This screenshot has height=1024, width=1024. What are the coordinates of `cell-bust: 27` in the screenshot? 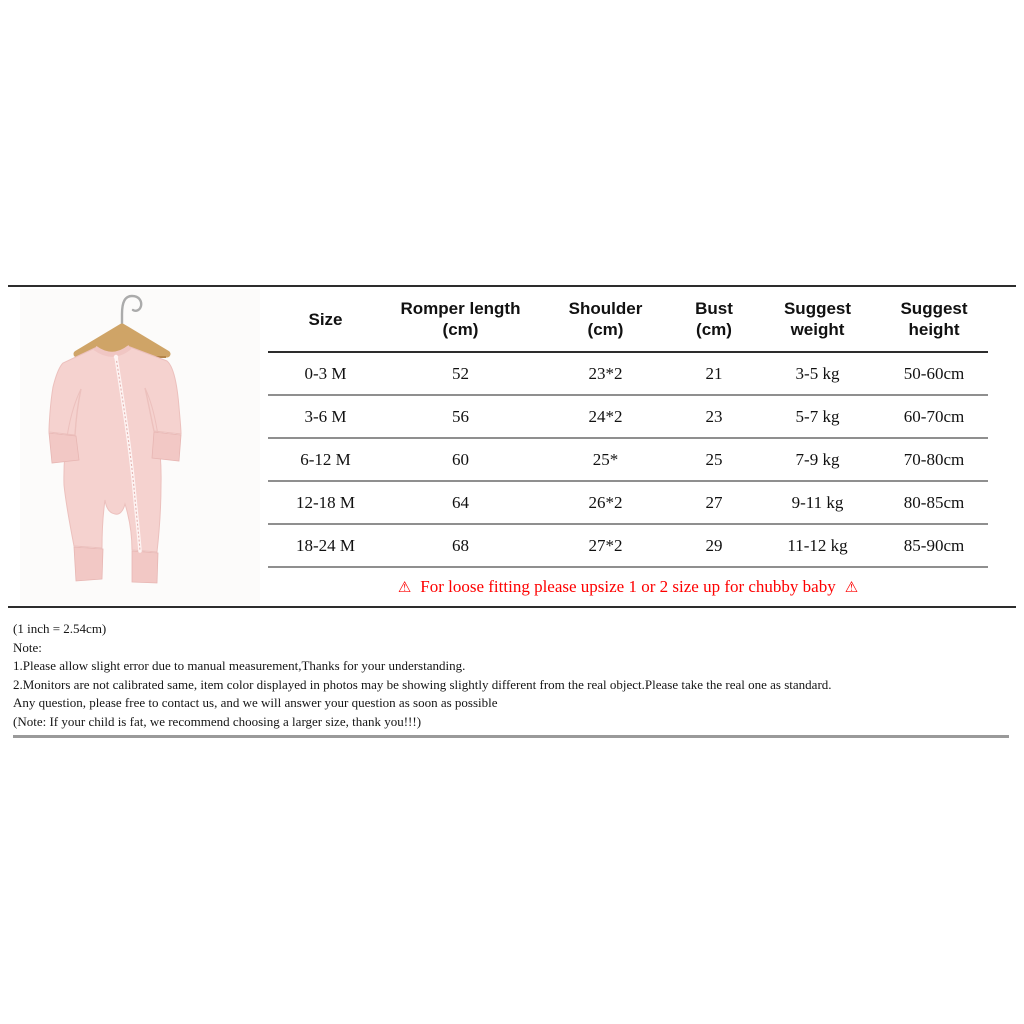 It's located at (714, 502).